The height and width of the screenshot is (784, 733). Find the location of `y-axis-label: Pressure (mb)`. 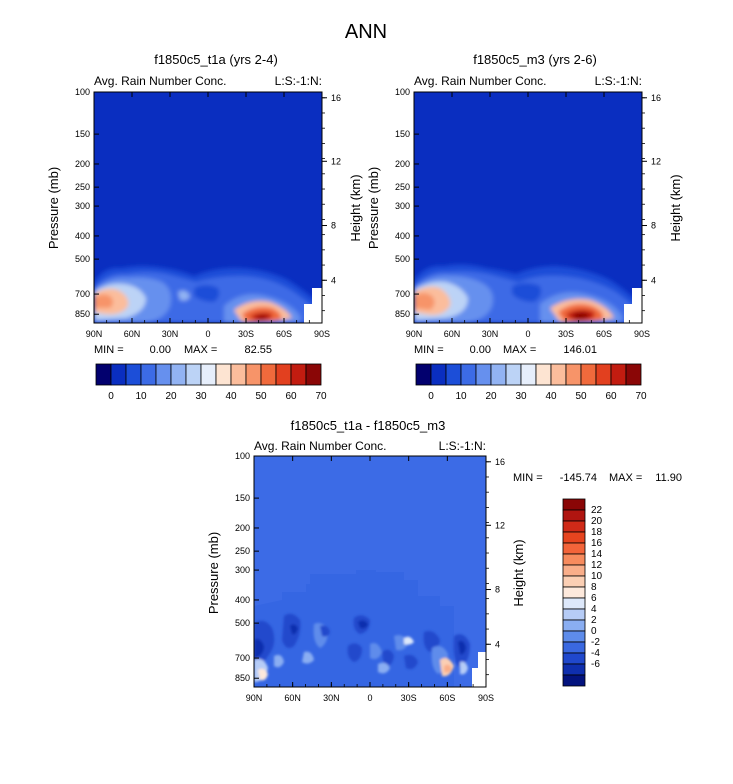

y-axis-label: Pressure (mb) is located at coordinates (373, 208).